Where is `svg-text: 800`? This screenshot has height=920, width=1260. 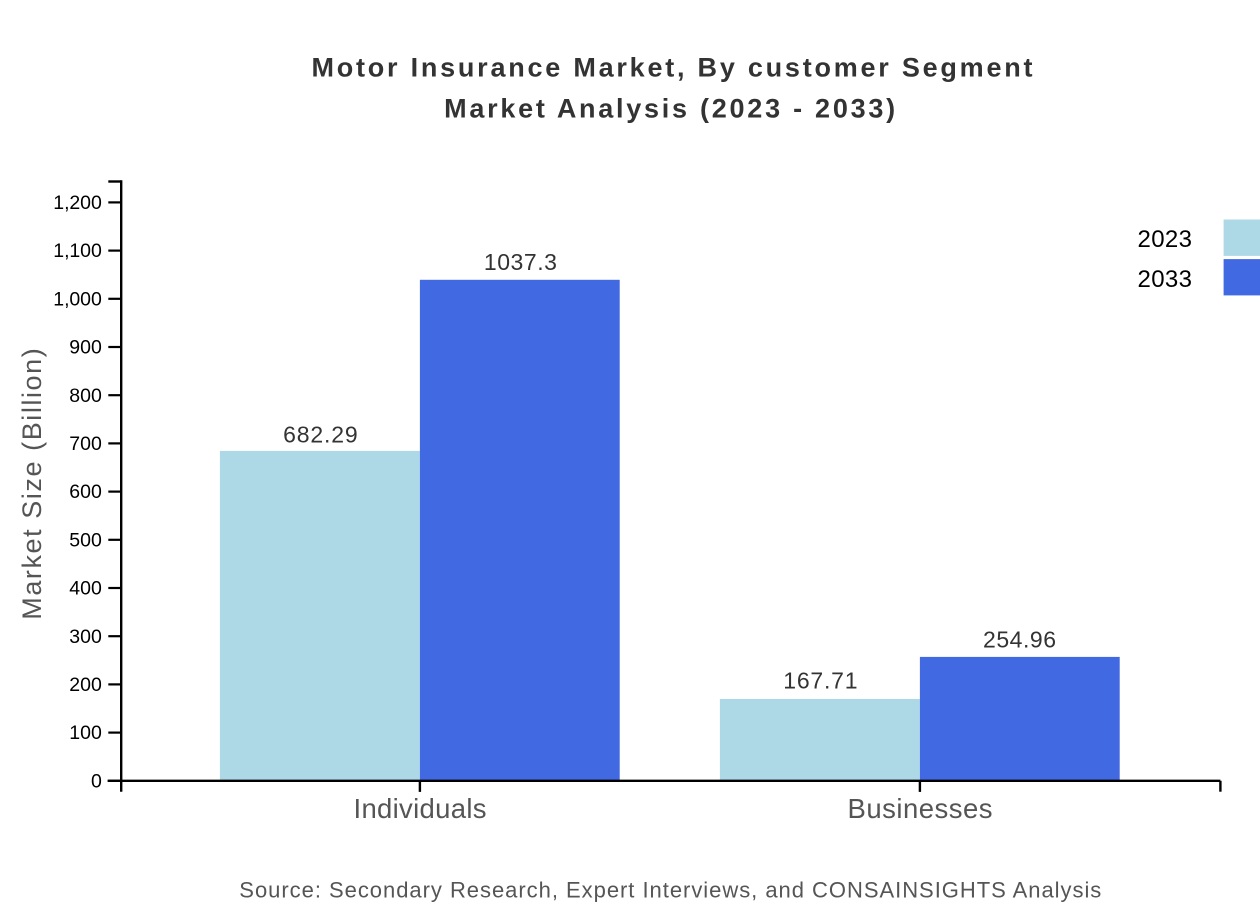 svg-text: 800 is located at coordinates (85, 396).